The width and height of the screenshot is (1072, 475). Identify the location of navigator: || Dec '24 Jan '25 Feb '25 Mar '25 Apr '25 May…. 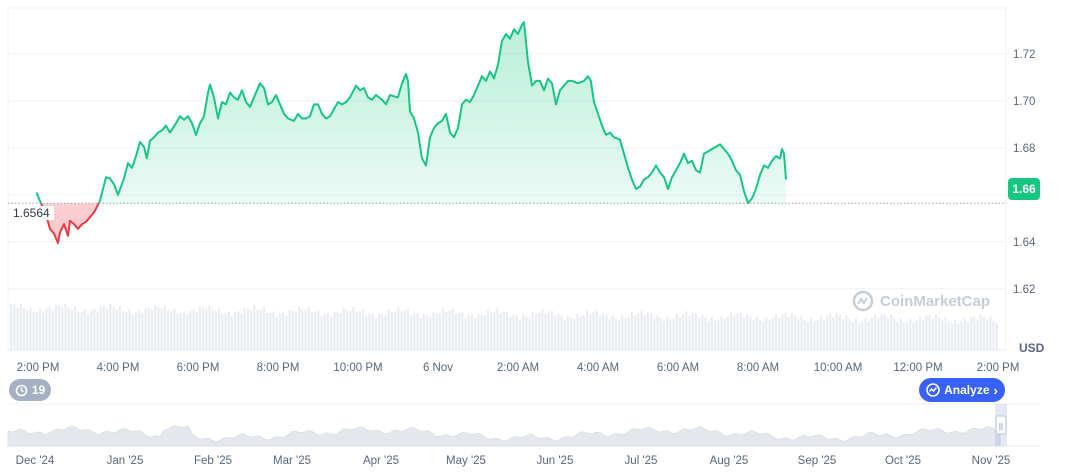
(523, 435).